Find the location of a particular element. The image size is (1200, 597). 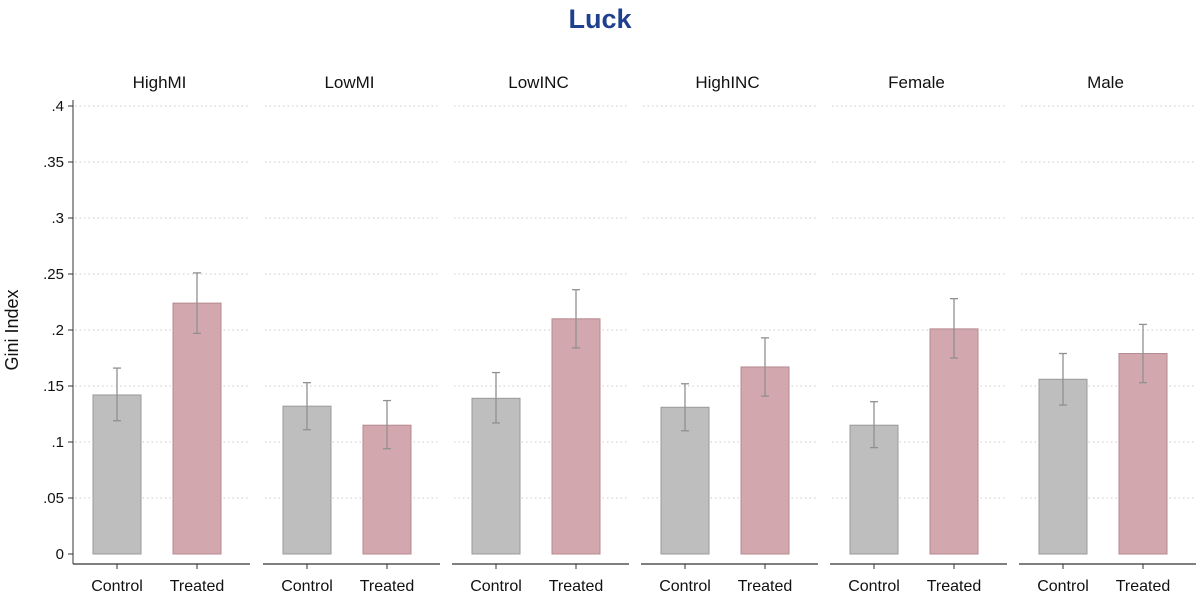

panel-title: Male is located at coordinates (1105, 82).